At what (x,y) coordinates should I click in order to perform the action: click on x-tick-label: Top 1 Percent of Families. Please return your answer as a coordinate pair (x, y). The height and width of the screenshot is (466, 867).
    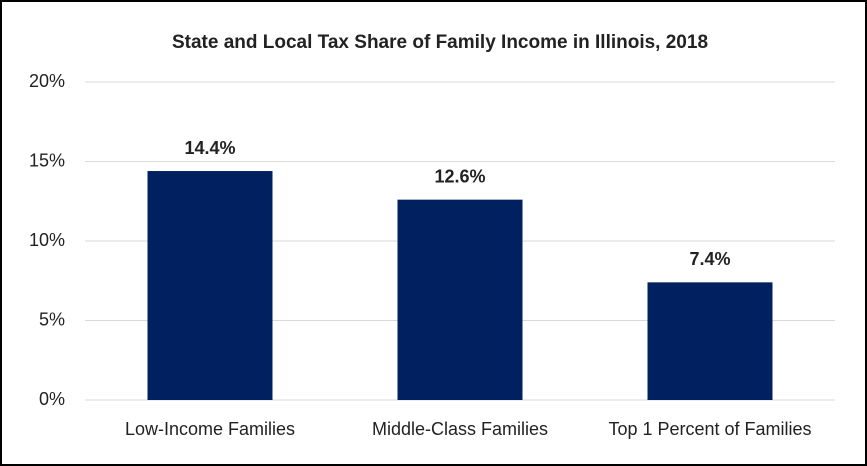
    Looking at the image, I should click on (709, 429).